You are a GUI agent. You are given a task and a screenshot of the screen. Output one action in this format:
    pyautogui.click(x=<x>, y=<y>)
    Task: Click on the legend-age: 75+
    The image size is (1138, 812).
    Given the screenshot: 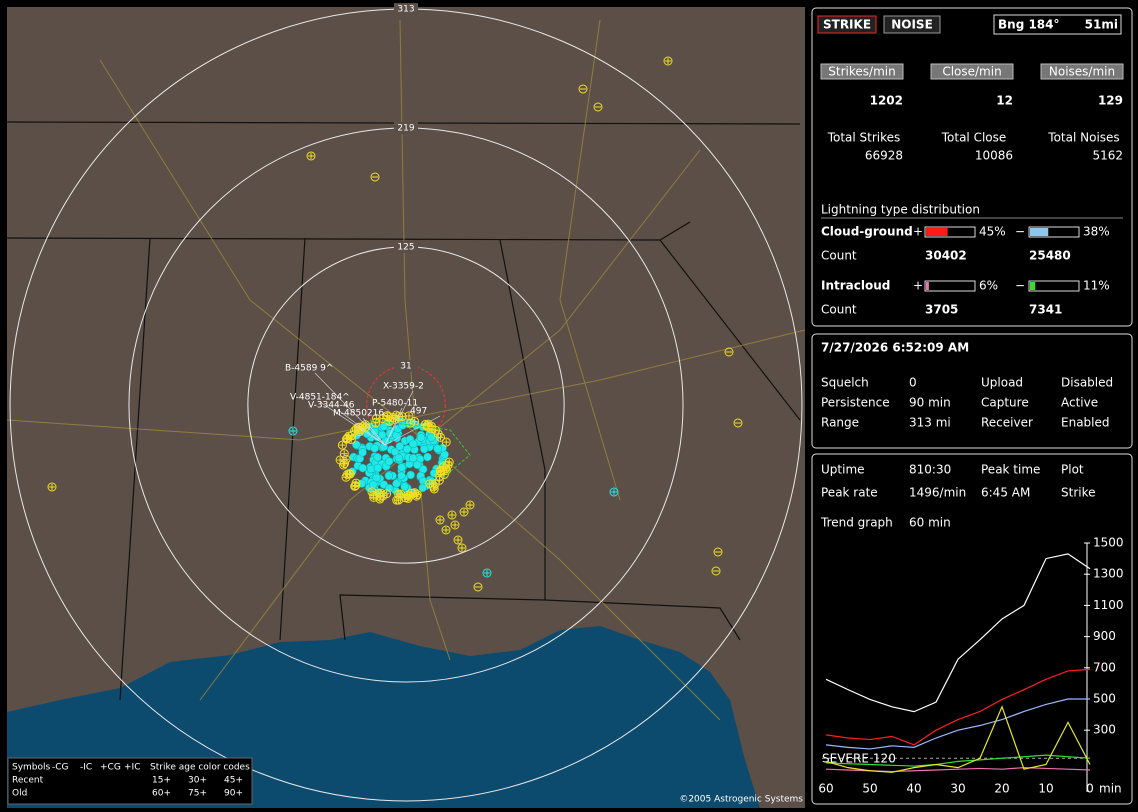 What is the action you would take?
    pyautogui.click(x=197, y=794)
    